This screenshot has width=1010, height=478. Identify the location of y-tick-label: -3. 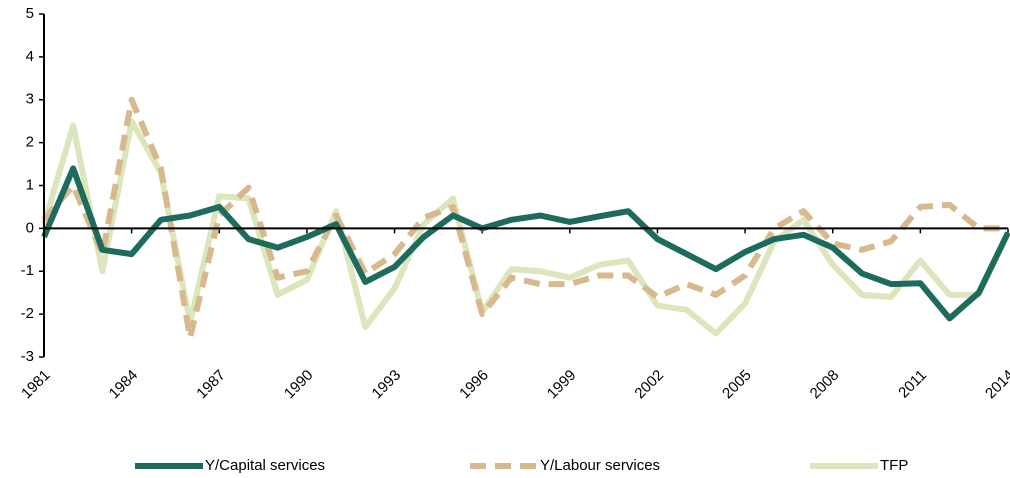
(27, 356).